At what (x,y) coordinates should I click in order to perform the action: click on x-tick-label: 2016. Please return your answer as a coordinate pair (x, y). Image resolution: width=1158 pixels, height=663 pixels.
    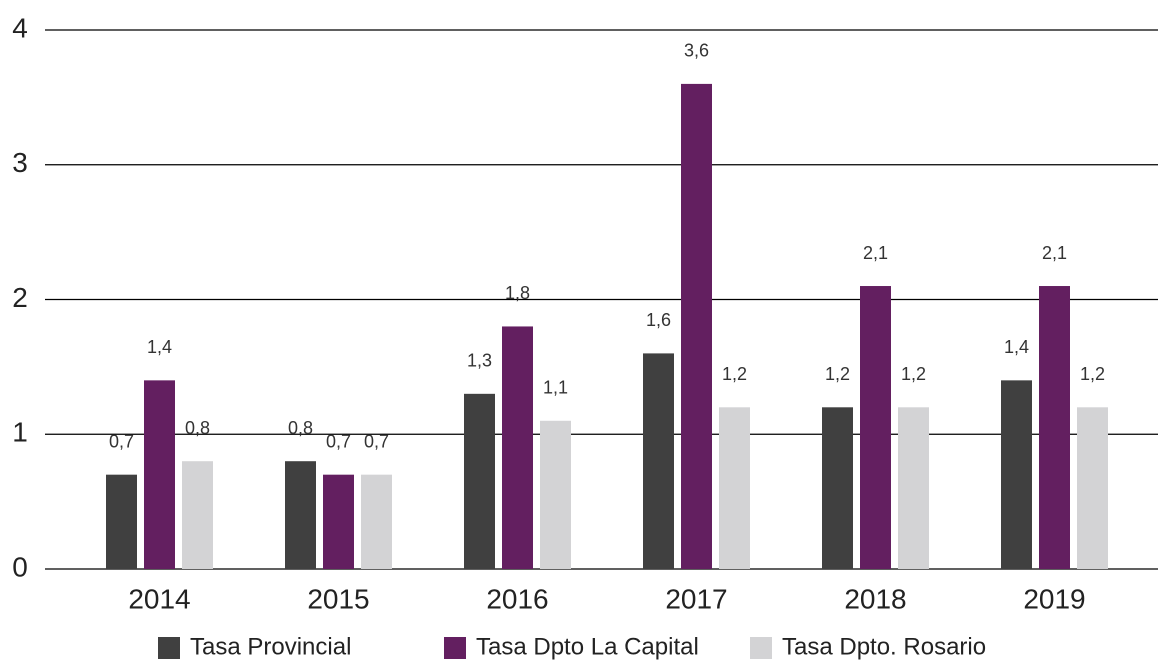
    Looking at the image, I should click on (517, 598).